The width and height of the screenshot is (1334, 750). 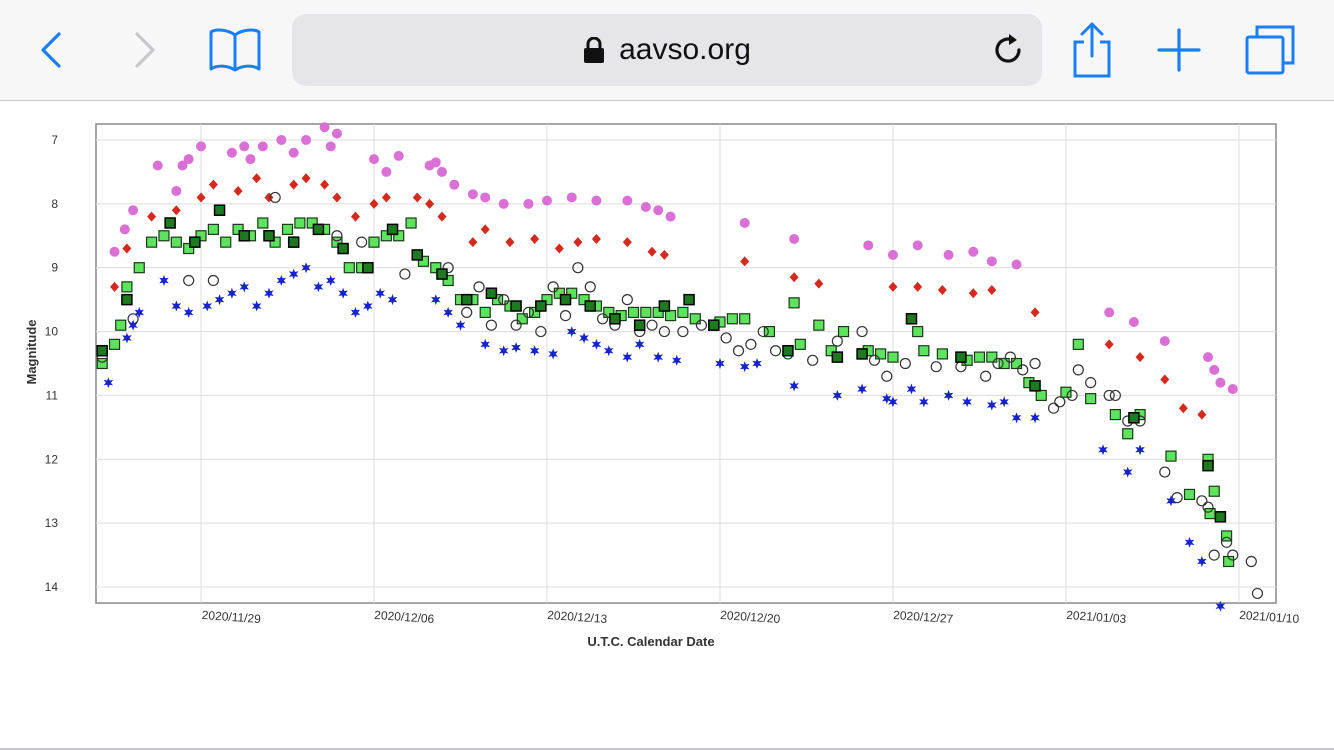 I want to click on x-tick-label: 2021/01/03, so click(x=1096, y=617).